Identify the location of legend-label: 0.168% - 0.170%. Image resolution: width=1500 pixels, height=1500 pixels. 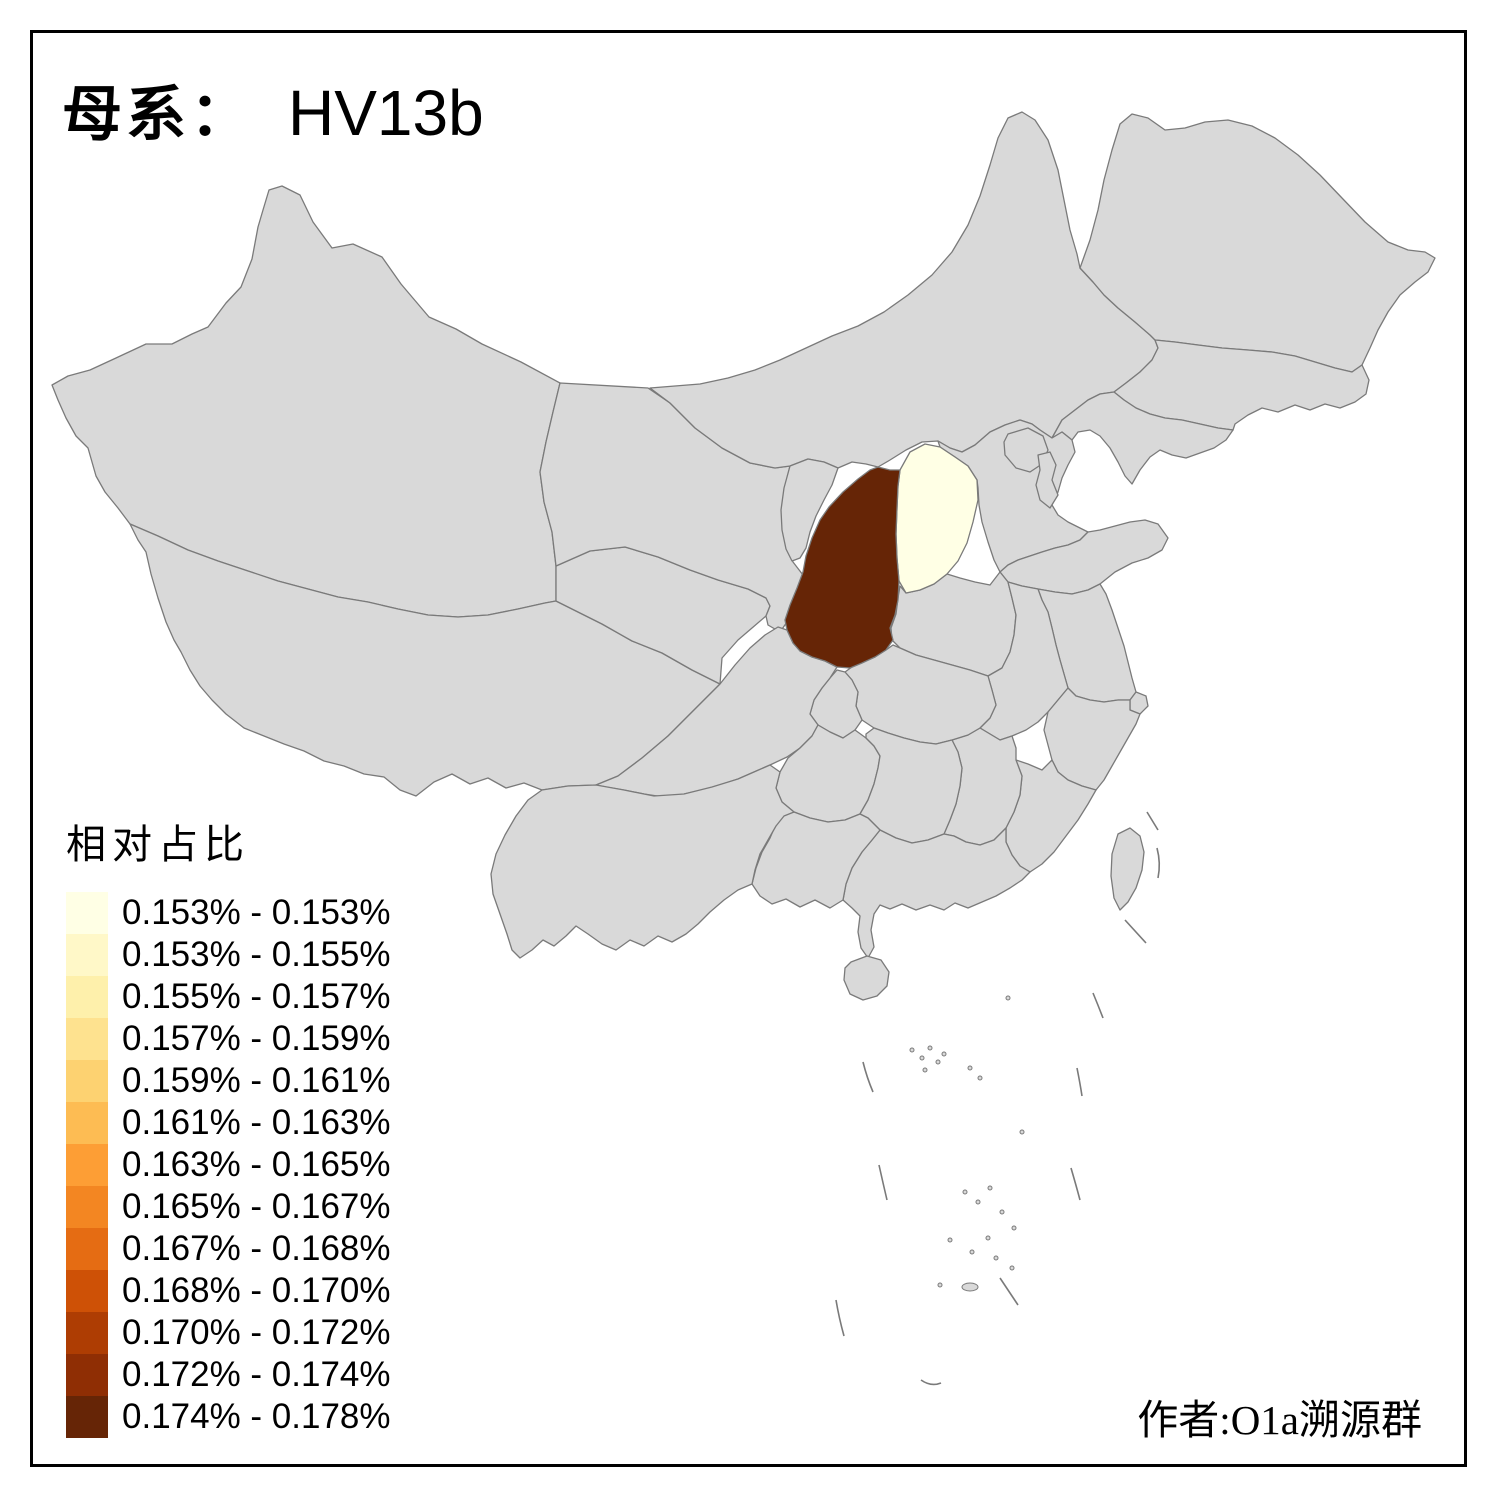
(256, 1290).